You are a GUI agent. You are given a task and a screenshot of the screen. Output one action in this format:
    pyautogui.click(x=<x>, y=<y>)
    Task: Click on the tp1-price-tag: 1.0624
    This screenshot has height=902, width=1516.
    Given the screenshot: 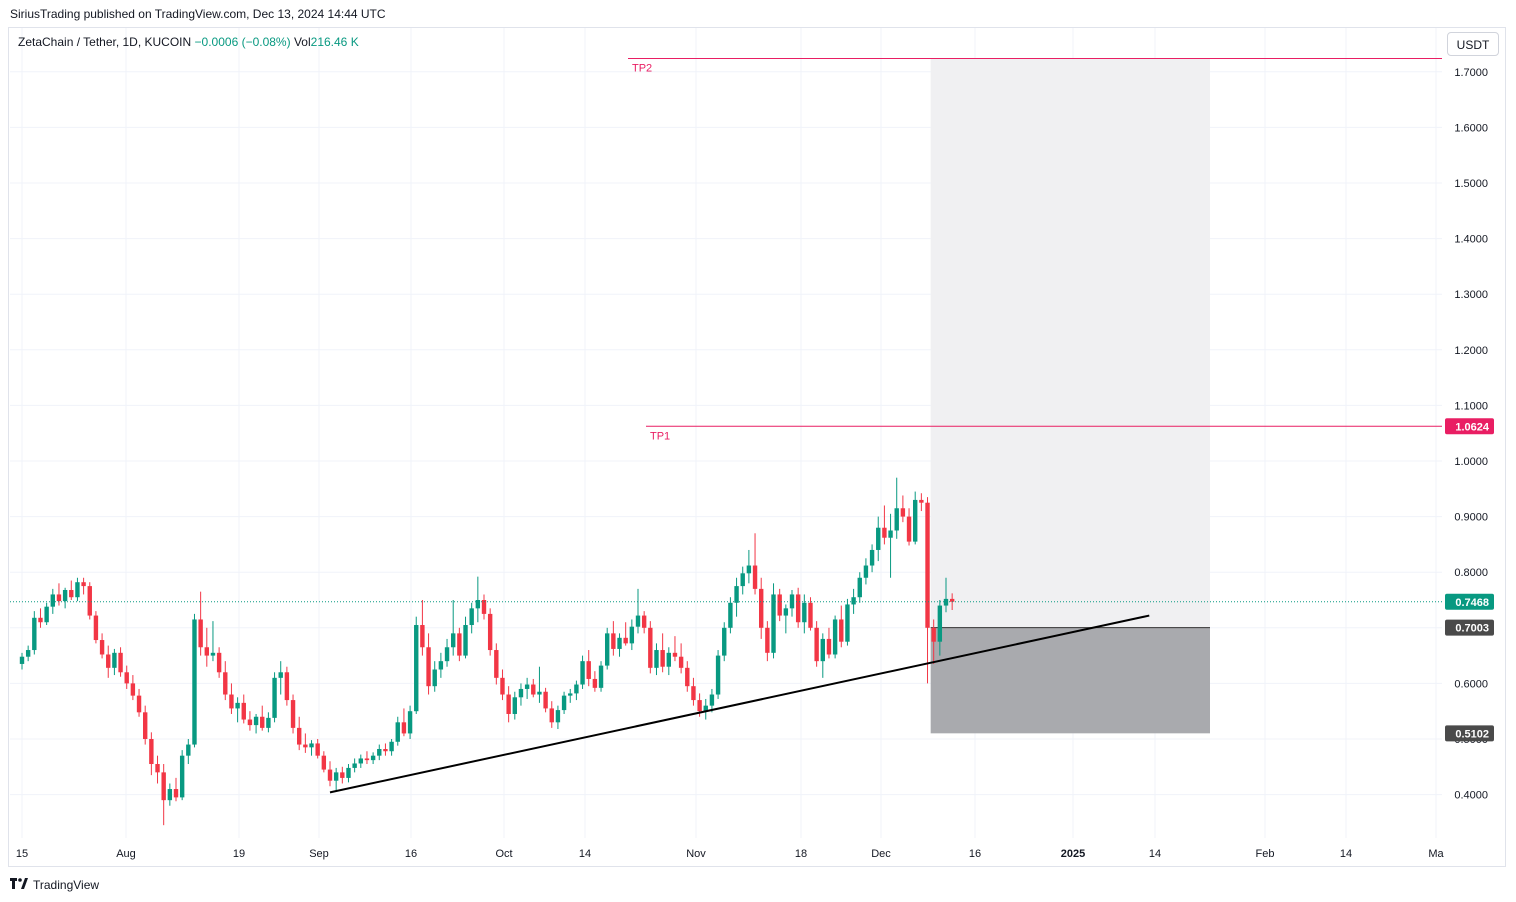 What is the action you would take?
    pyautogui.click(x=1472, y=427)
    